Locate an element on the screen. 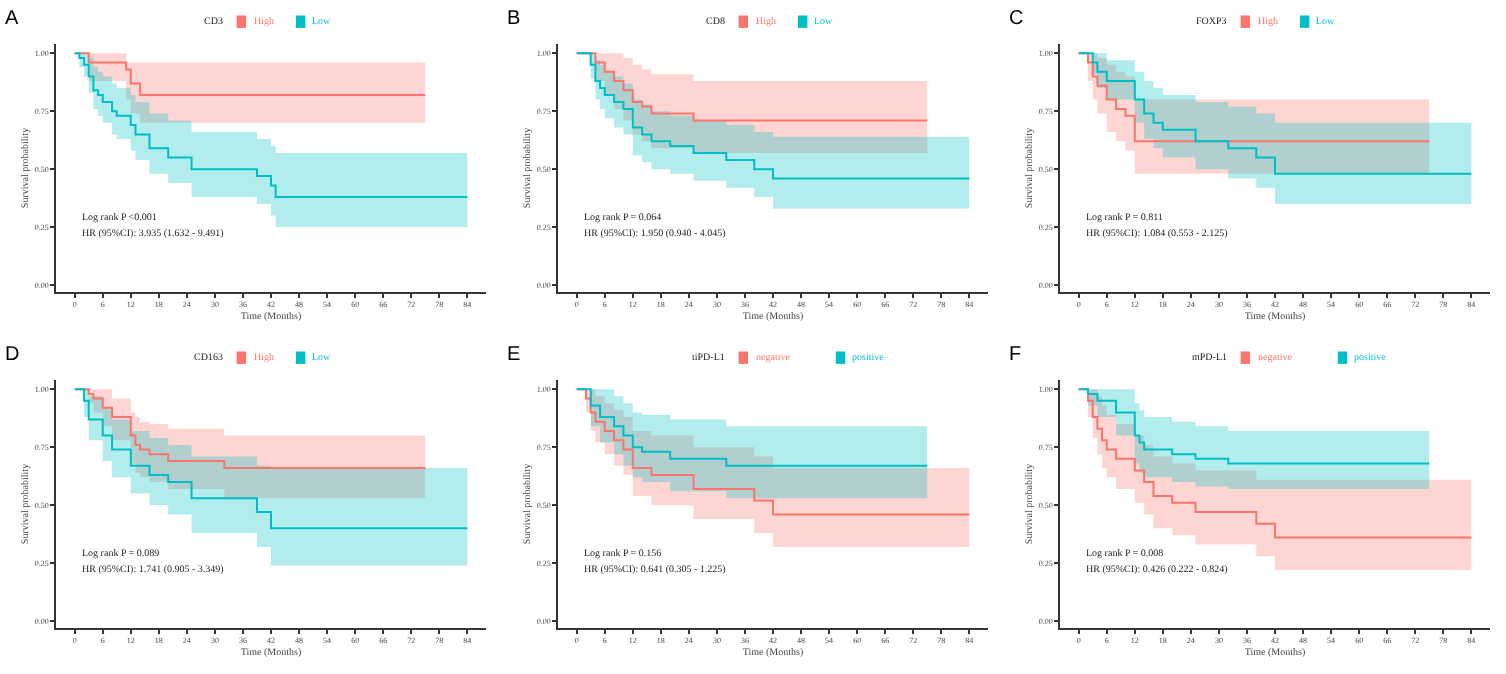  chart-title: A is located at coordinates (12, 19).